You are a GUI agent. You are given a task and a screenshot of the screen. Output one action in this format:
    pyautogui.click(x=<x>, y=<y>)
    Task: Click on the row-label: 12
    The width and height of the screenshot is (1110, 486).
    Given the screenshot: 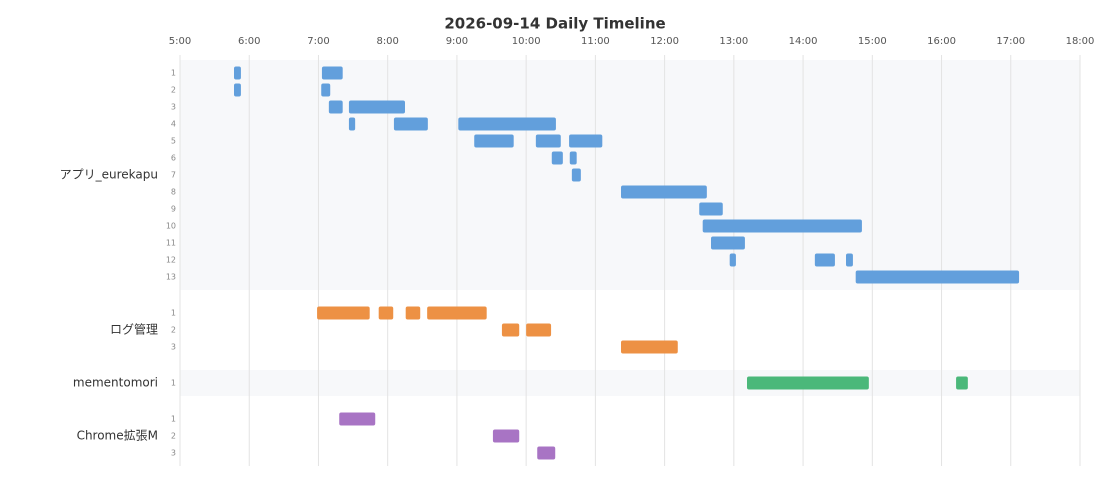 What is the action you would take?
    pyautogui.click(x=171, y=260)
    